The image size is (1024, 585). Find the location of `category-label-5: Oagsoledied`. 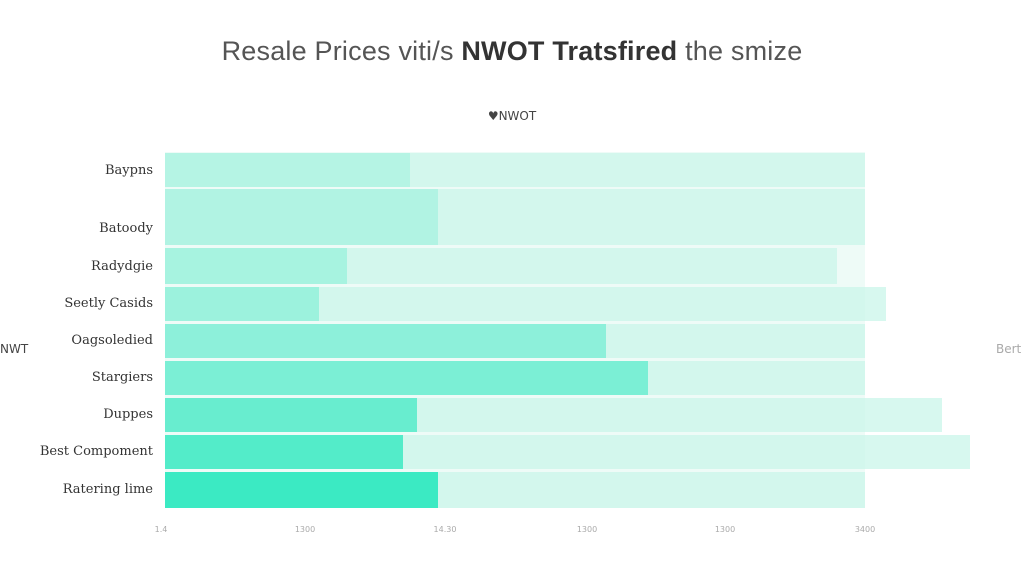

category-label-5: Oagsoledied is located at coordinates (112, 340).